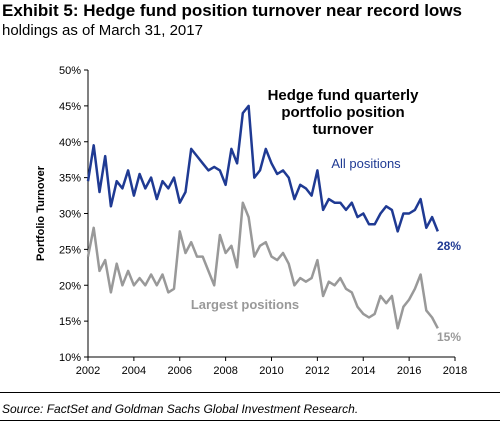  I want to click on y-tick-label: 25%, so click(70, 250).